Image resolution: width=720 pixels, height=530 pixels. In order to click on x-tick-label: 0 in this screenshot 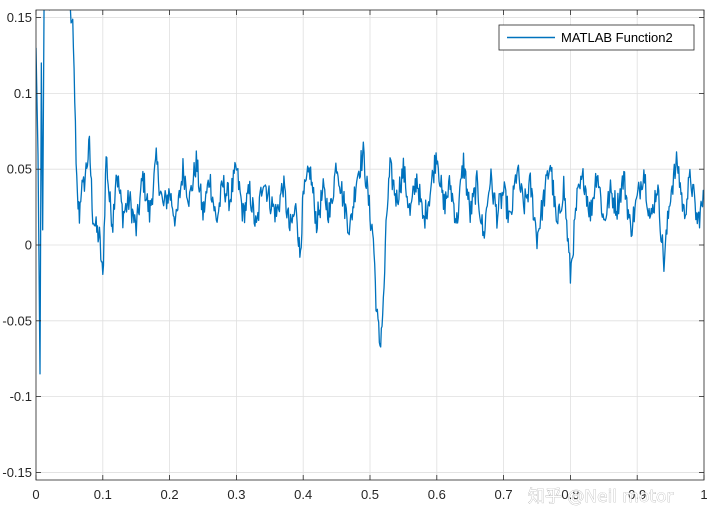, I will do `click(35, 494)`.